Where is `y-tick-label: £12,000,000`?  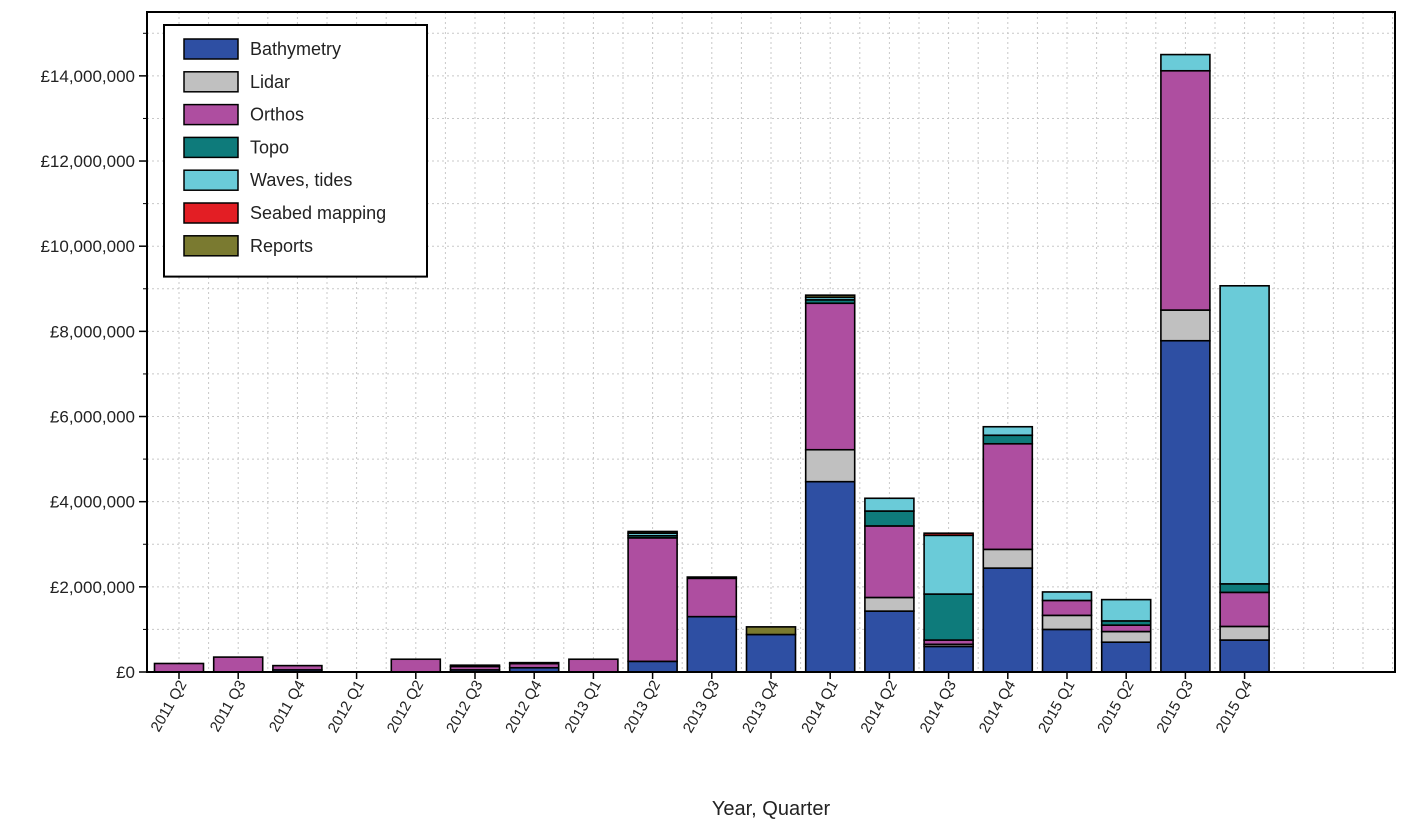
y-tick-label: £12,000,000 is located at coordinates (87, 161).